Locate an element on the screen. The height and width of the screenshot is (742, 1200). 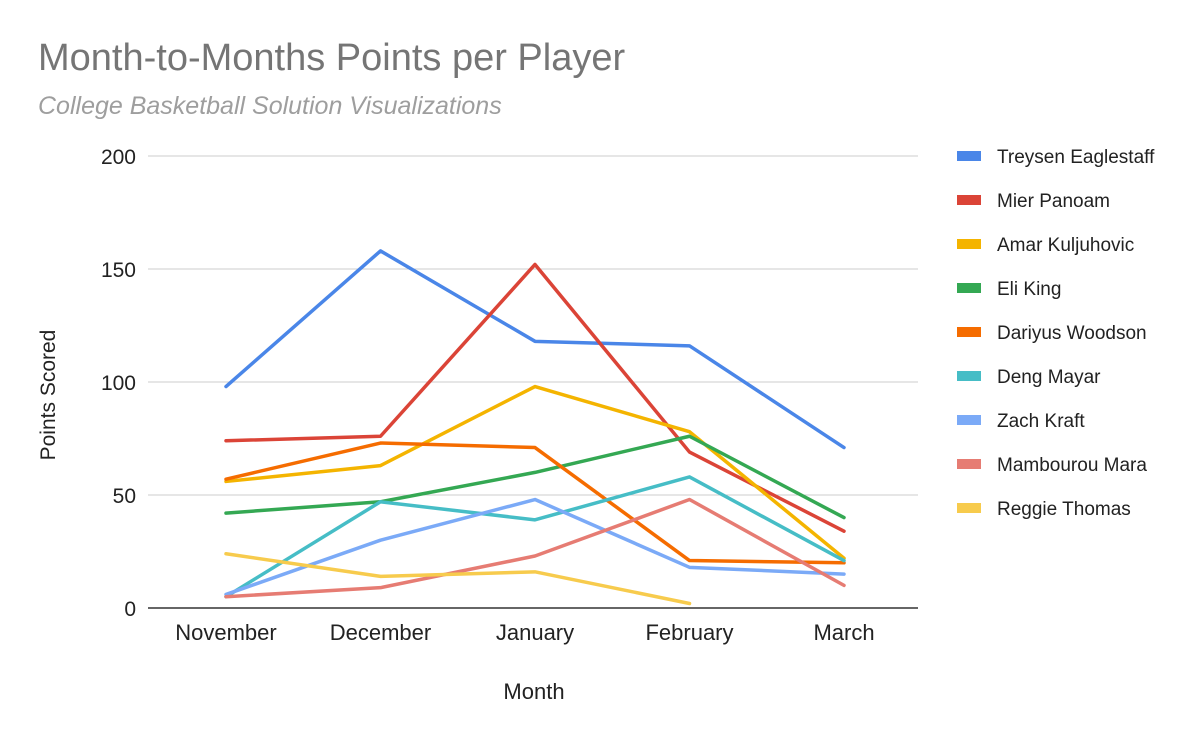
legend-item: Mier Panoam is located at coordinates (1033, 201).